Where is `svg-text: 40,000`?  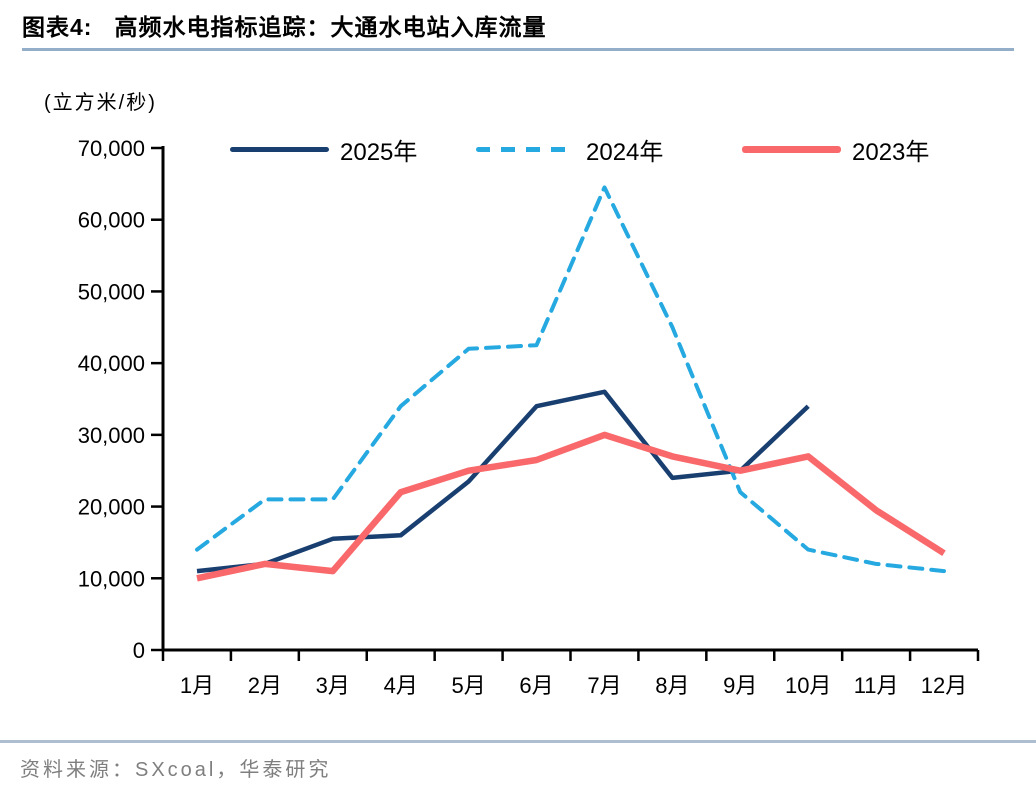
svg-text: 40,000 is located at coordinates (111, 363).